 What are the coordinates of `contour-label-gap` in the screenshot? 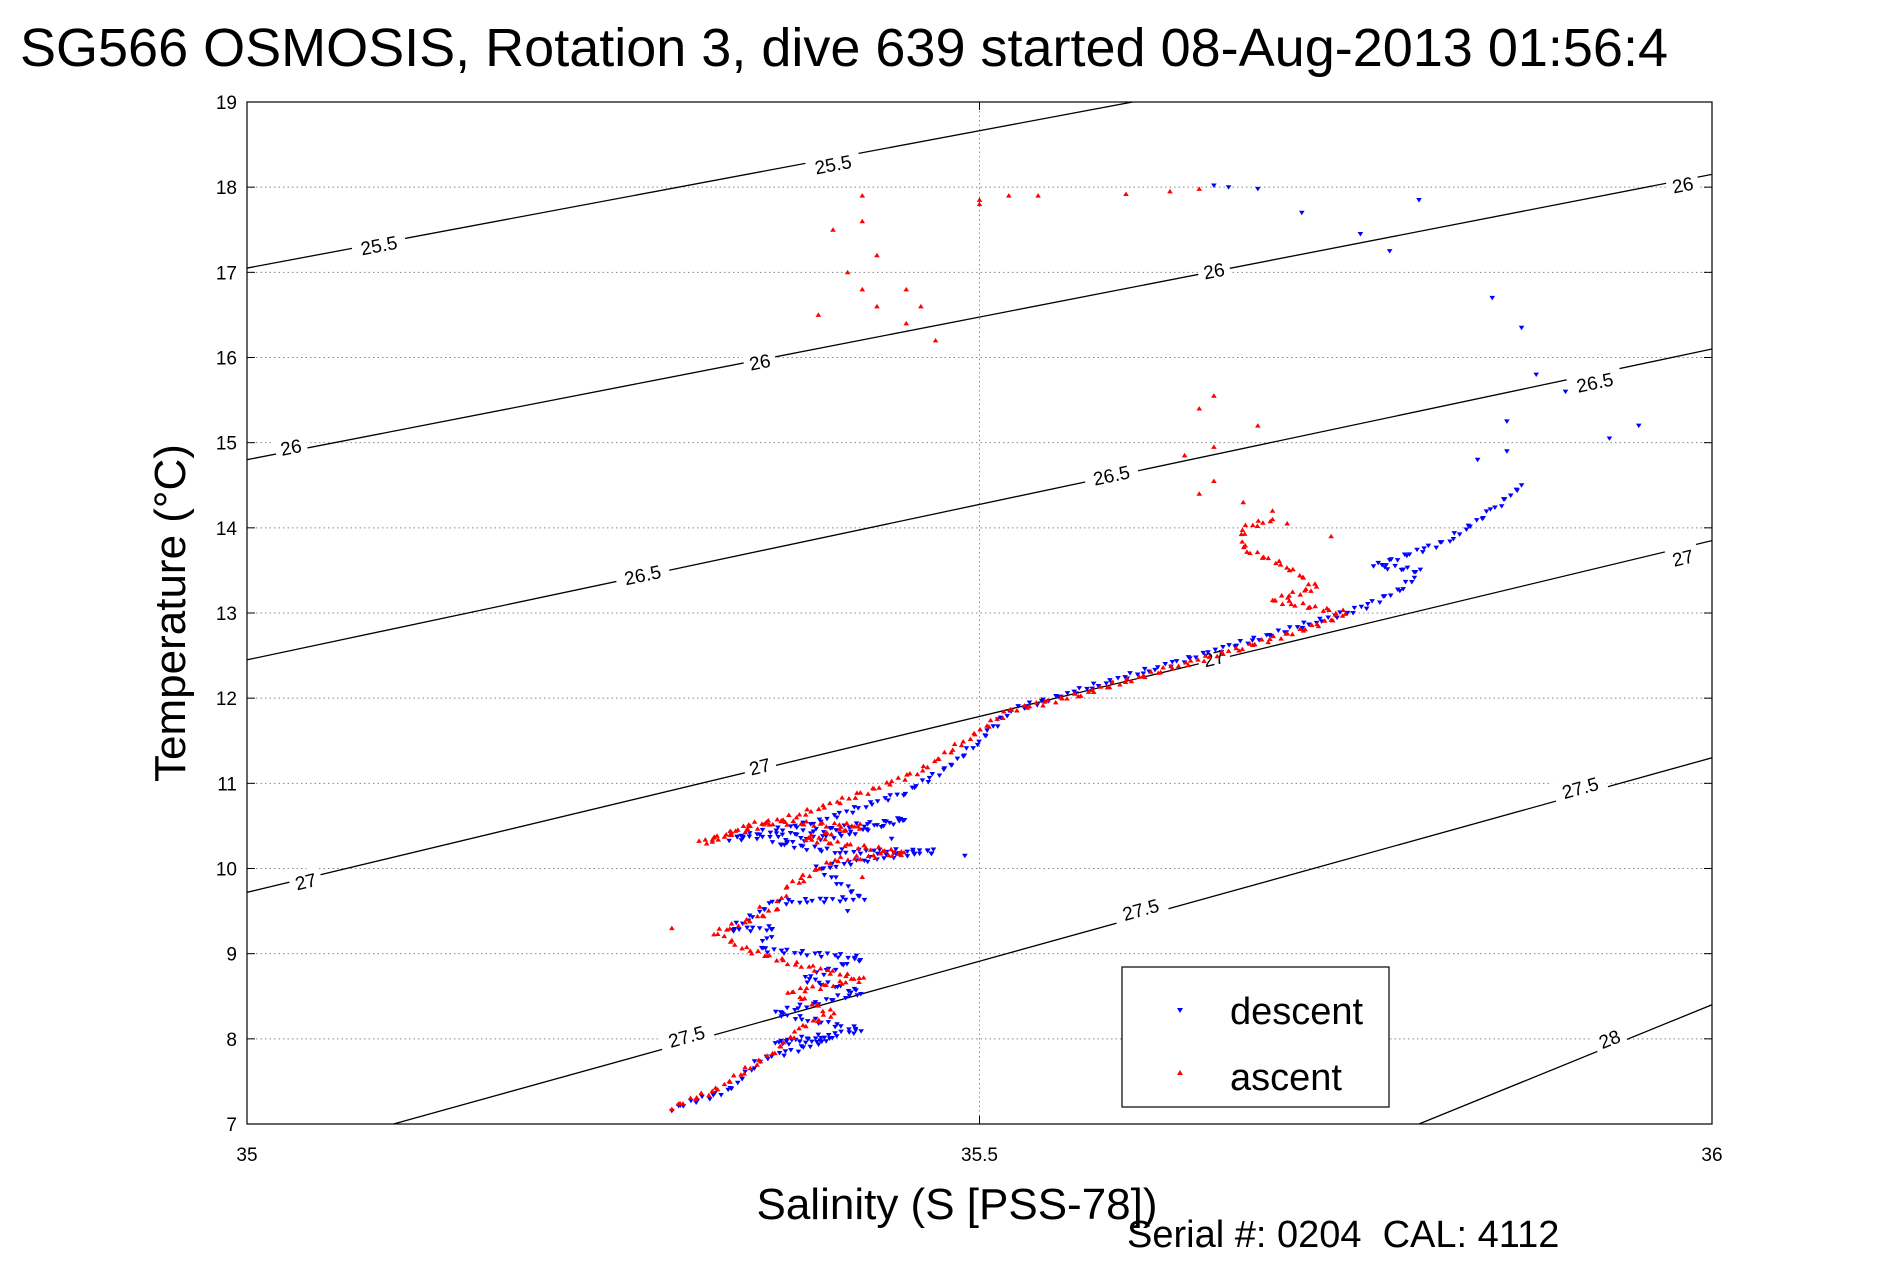 It's located at (759, 361).